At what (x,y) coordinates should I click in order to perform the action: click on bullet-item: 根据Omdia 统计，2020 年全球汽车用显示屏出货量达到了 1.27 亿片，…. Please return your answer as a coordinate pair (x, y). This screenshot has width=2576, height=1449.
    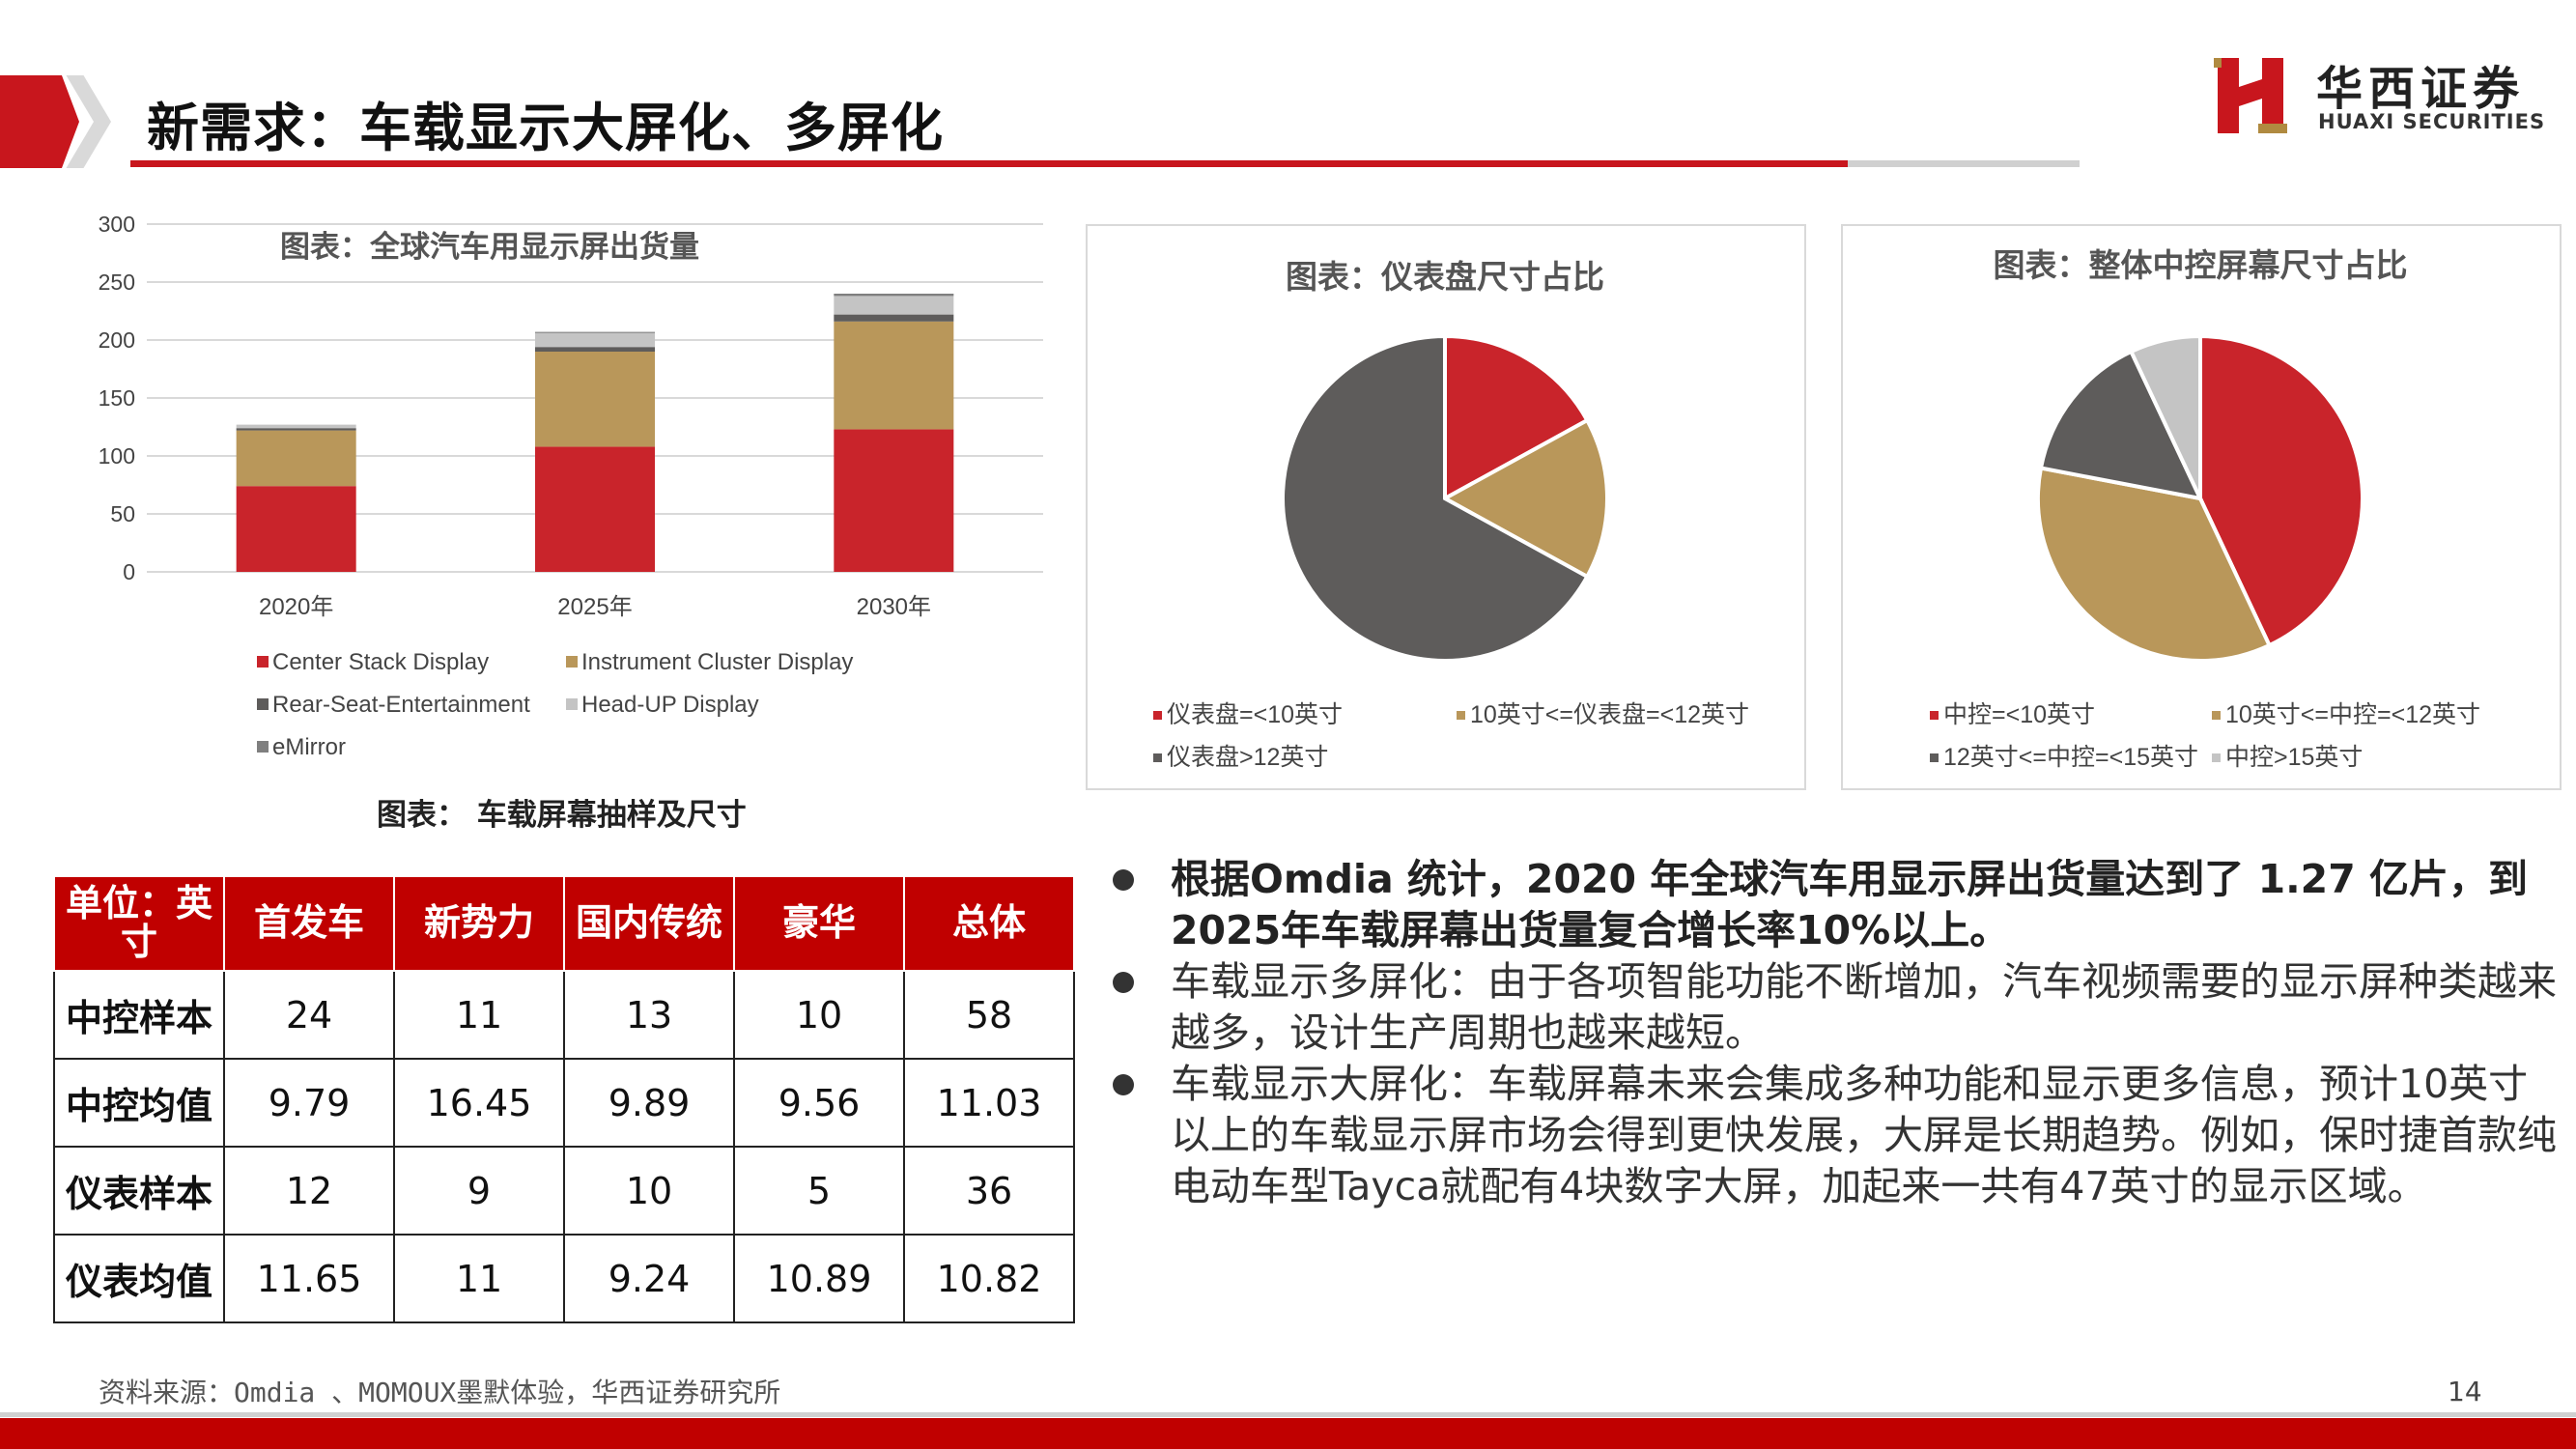
    Looking at the image, I should click on (1833, 905).